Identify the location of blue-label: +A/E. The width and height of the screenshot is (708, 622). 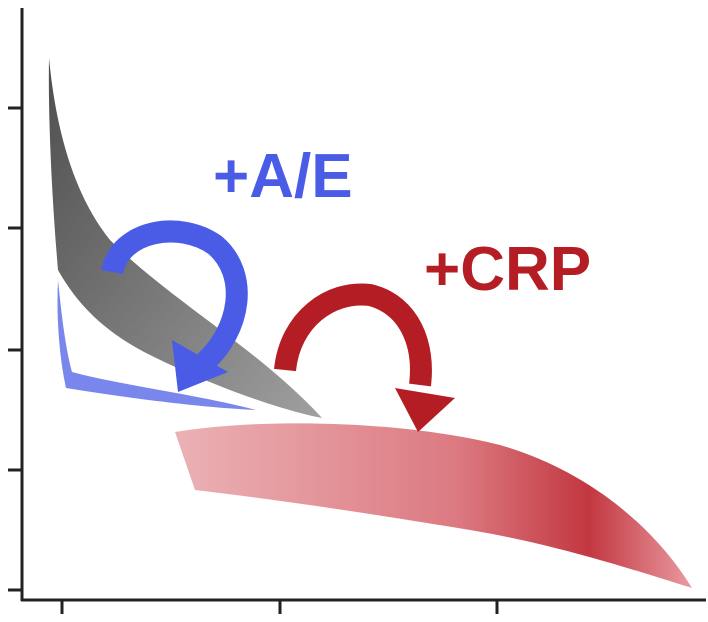
(283, 176).